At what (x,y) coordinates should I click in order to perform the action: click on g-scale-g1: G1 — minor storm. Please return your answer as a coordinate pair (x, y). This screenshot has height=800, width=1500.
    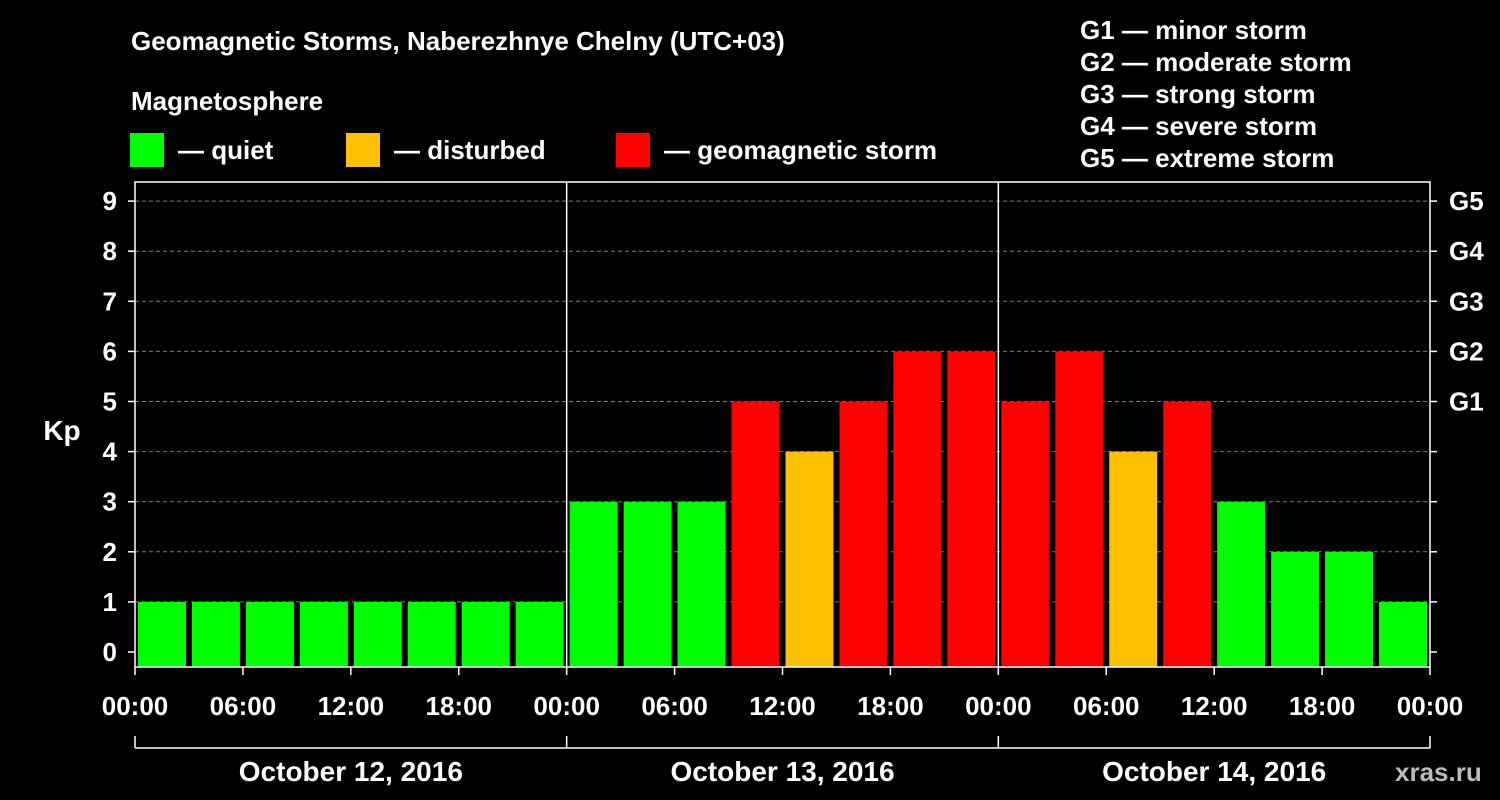
    Looking at the image, I should click on (1193, 30).